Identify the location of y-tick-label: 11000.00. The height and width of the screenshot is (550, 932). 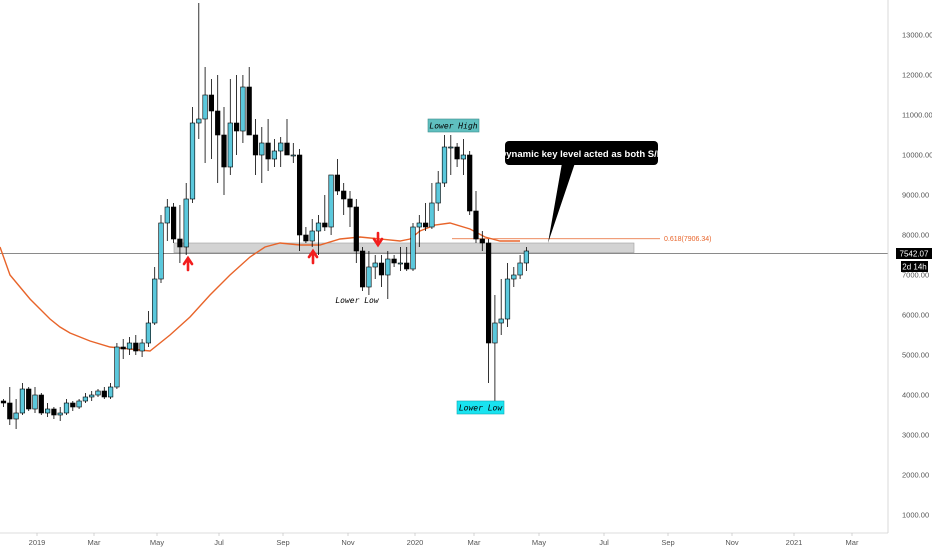
(917, 115).